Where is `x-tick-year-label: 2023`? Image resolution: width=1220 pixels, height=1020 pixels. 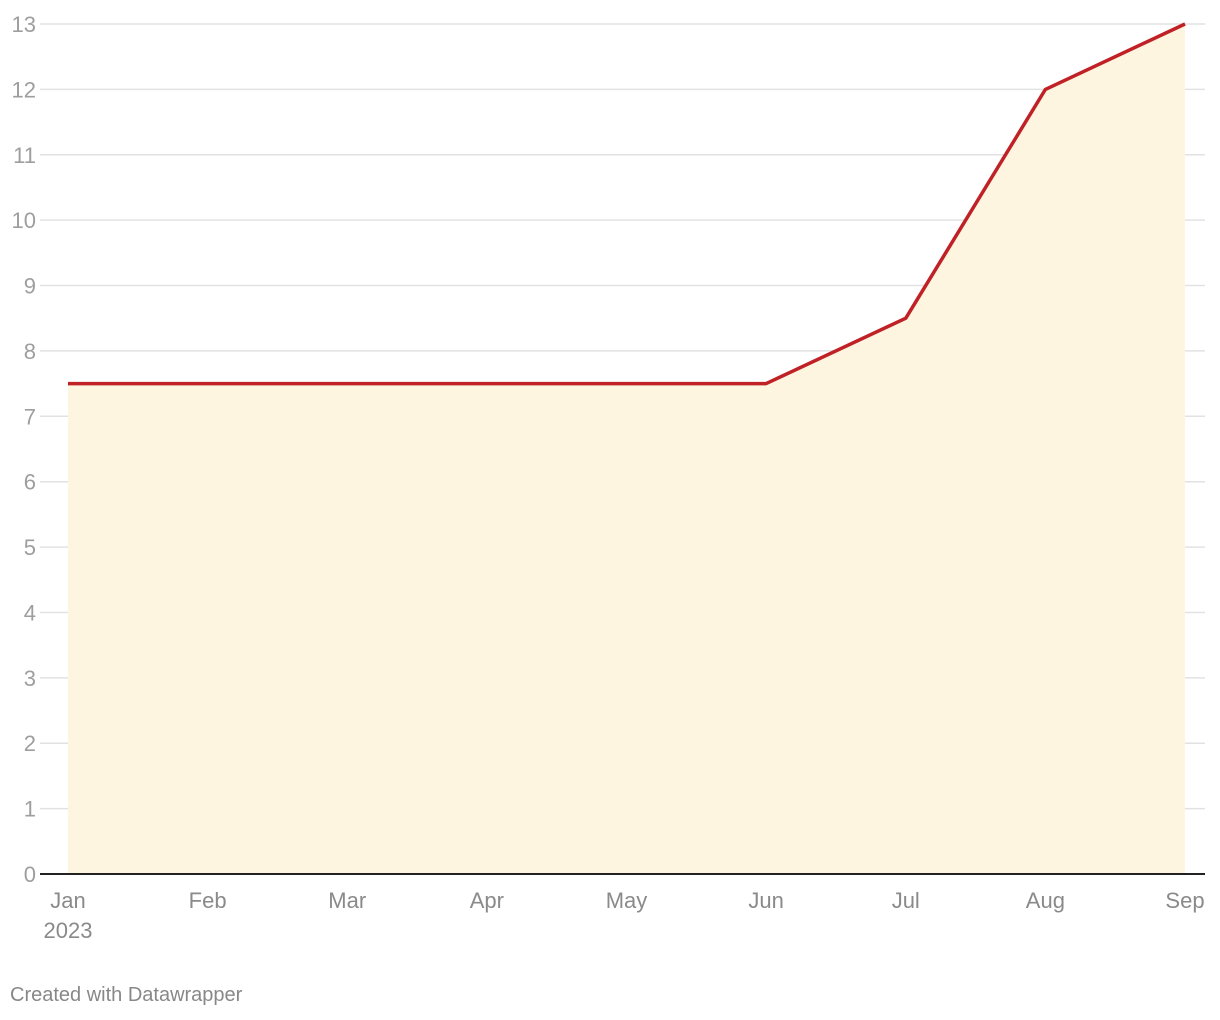
x-tick-year-label: 2023 is located at coordinates (68, 930).